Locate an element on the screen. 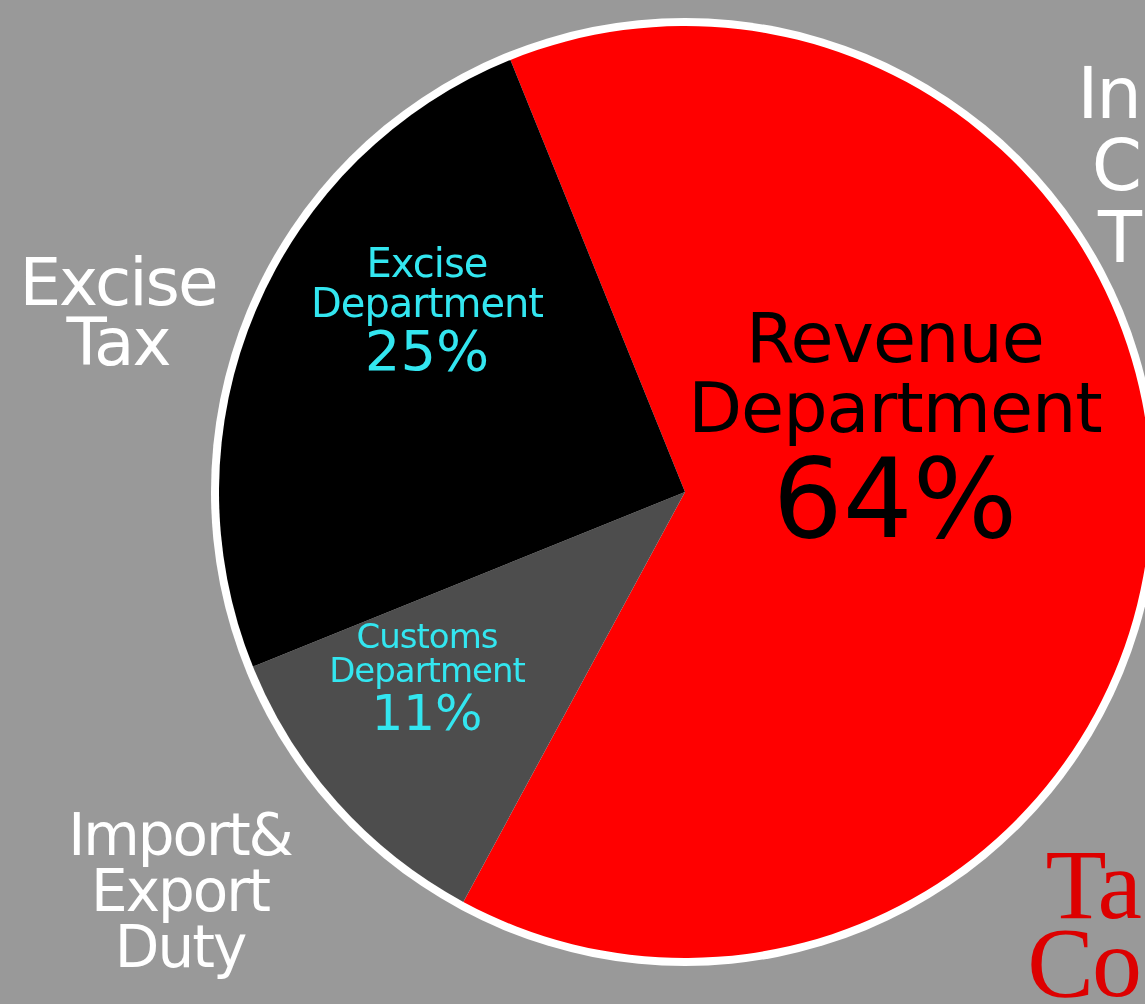 Image resolution: width=1145 pixels, height=1004 pixels. text: In C T is located at coordinates (1110, 165).